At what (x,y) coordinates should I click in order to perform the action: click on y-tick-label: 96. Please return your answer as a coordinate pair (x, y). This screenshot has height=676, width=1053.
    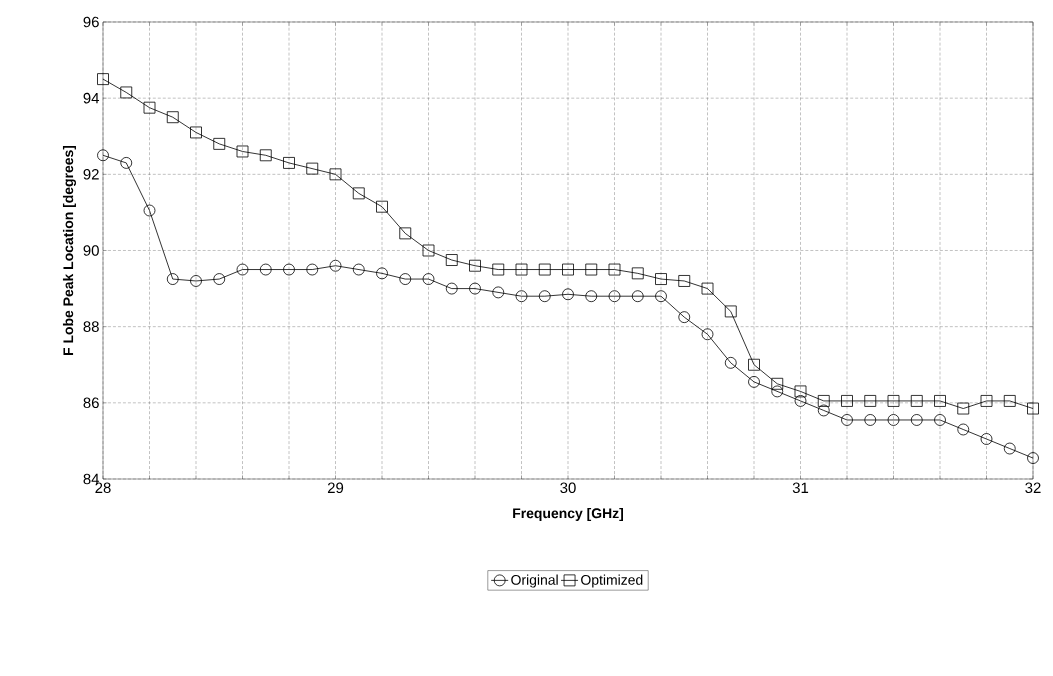
    Looking at the image, I should click on (91, 22).